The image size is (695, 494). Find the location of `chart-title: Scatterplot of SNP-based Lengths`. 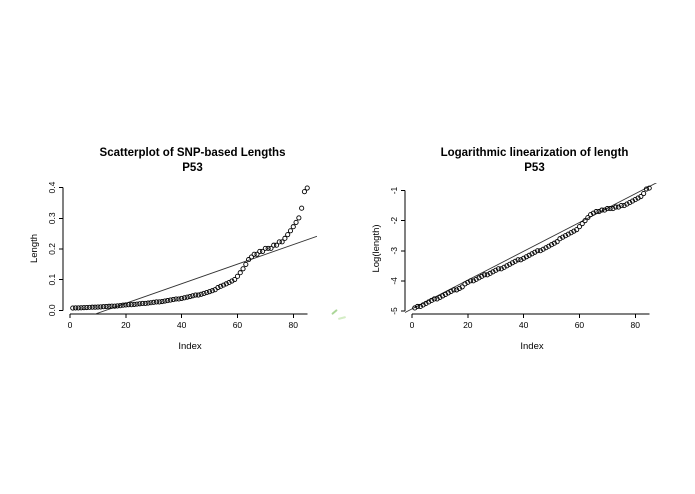

chart-title: Scatterplot of SNP-based Lengths is located at coordinates (192, 153).